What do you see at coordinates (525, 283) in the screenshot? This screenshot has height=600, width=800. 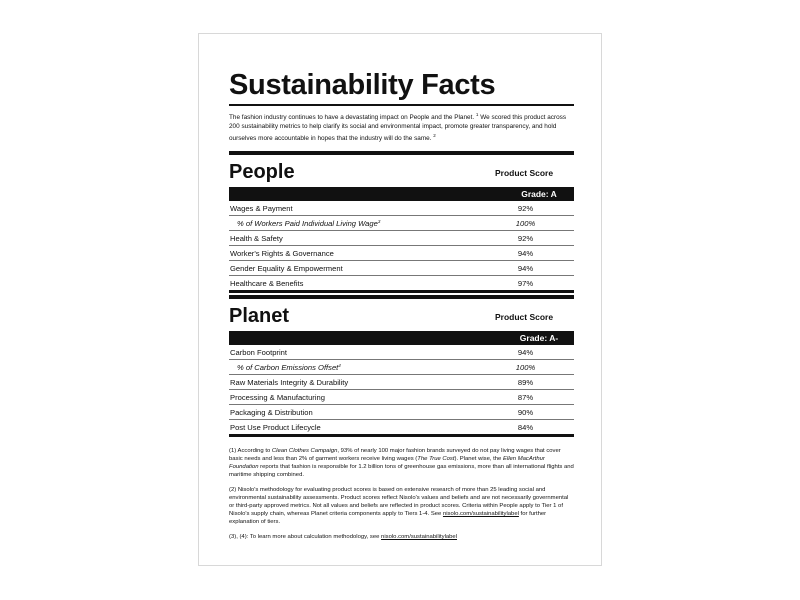 I see `row-score: 97%` at bounding box center [525, 283].